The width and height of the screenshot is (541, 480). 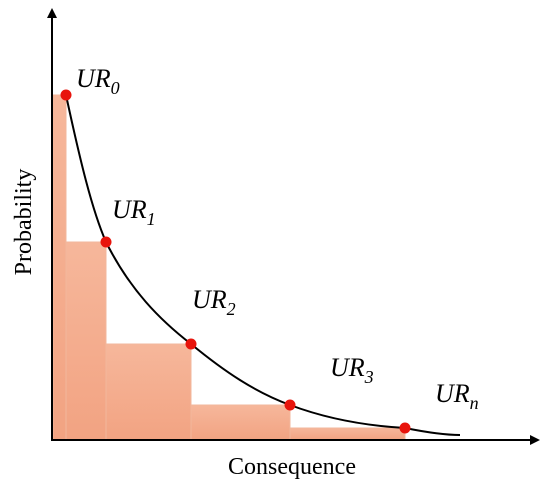 I want to click on point-label: UR1, so click(x=134, y=212).